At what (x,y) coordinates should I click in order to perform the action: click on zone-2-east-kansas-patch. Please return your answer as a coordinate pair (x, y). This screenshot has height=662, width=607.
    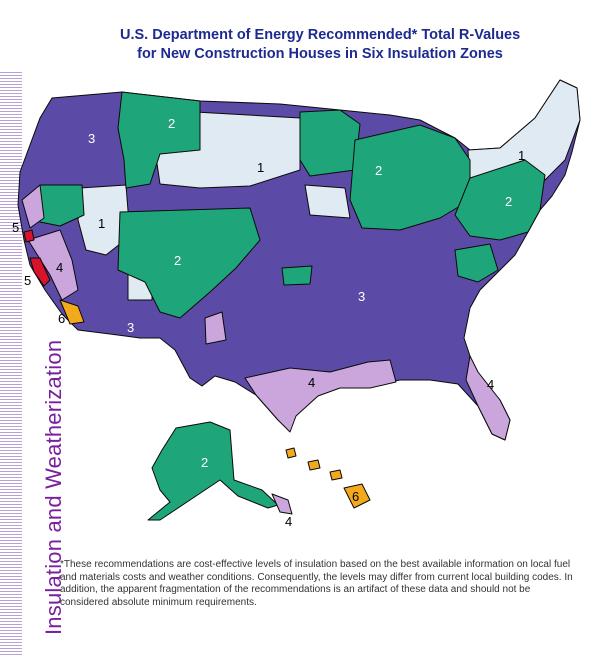
    Looking at the image, I should click on (297, 275).